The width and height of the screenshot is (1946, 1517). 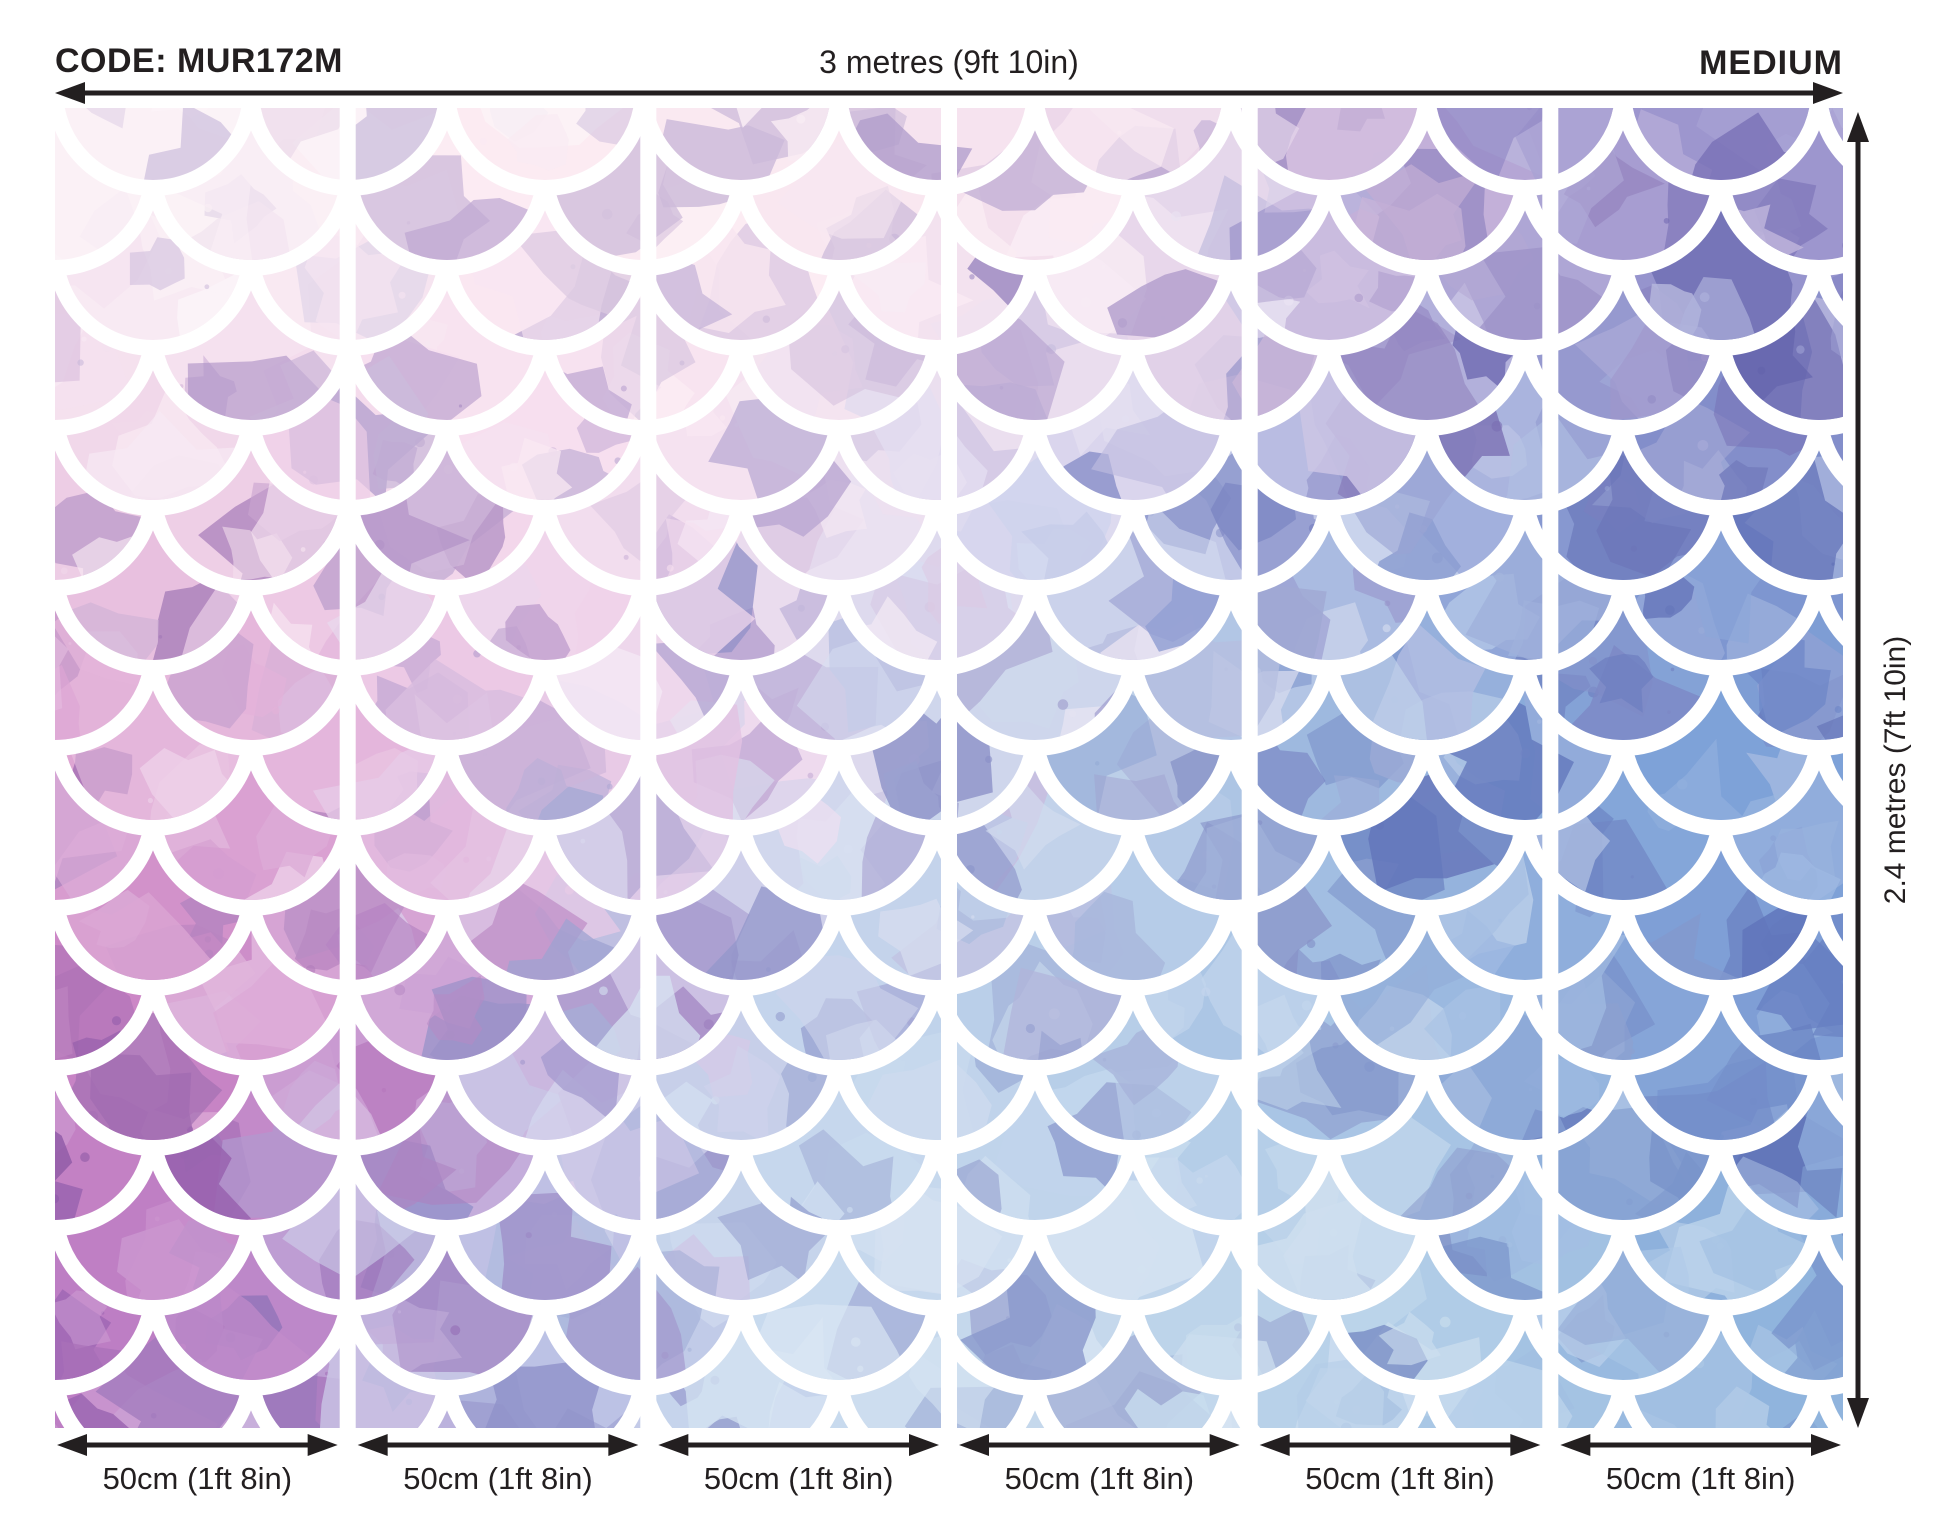 What do you see at coordinates (949, 93) in the screenshot?
I see `width-dimension-arrow` at bounding box center [949, 93].